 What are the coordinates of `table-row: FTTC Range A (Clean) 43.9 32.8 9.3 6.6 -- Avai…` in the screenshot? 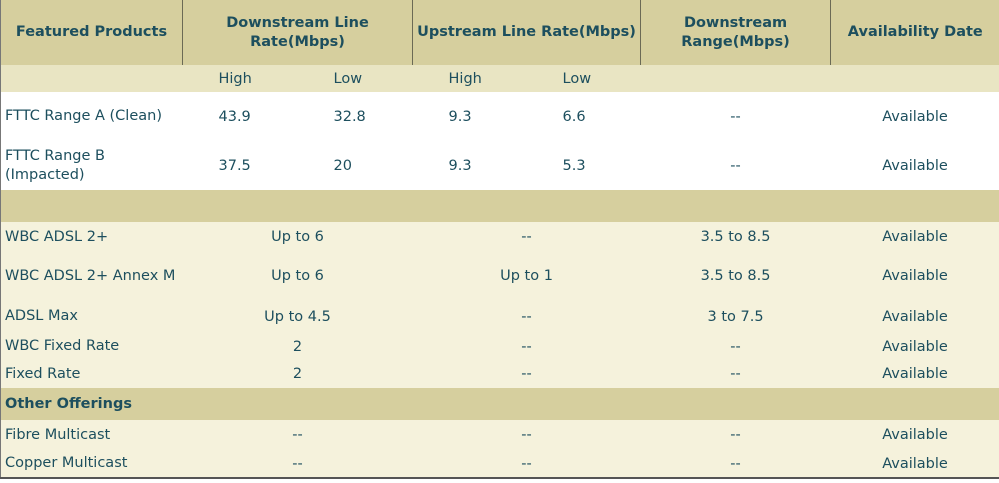 It's located at (499, 116).